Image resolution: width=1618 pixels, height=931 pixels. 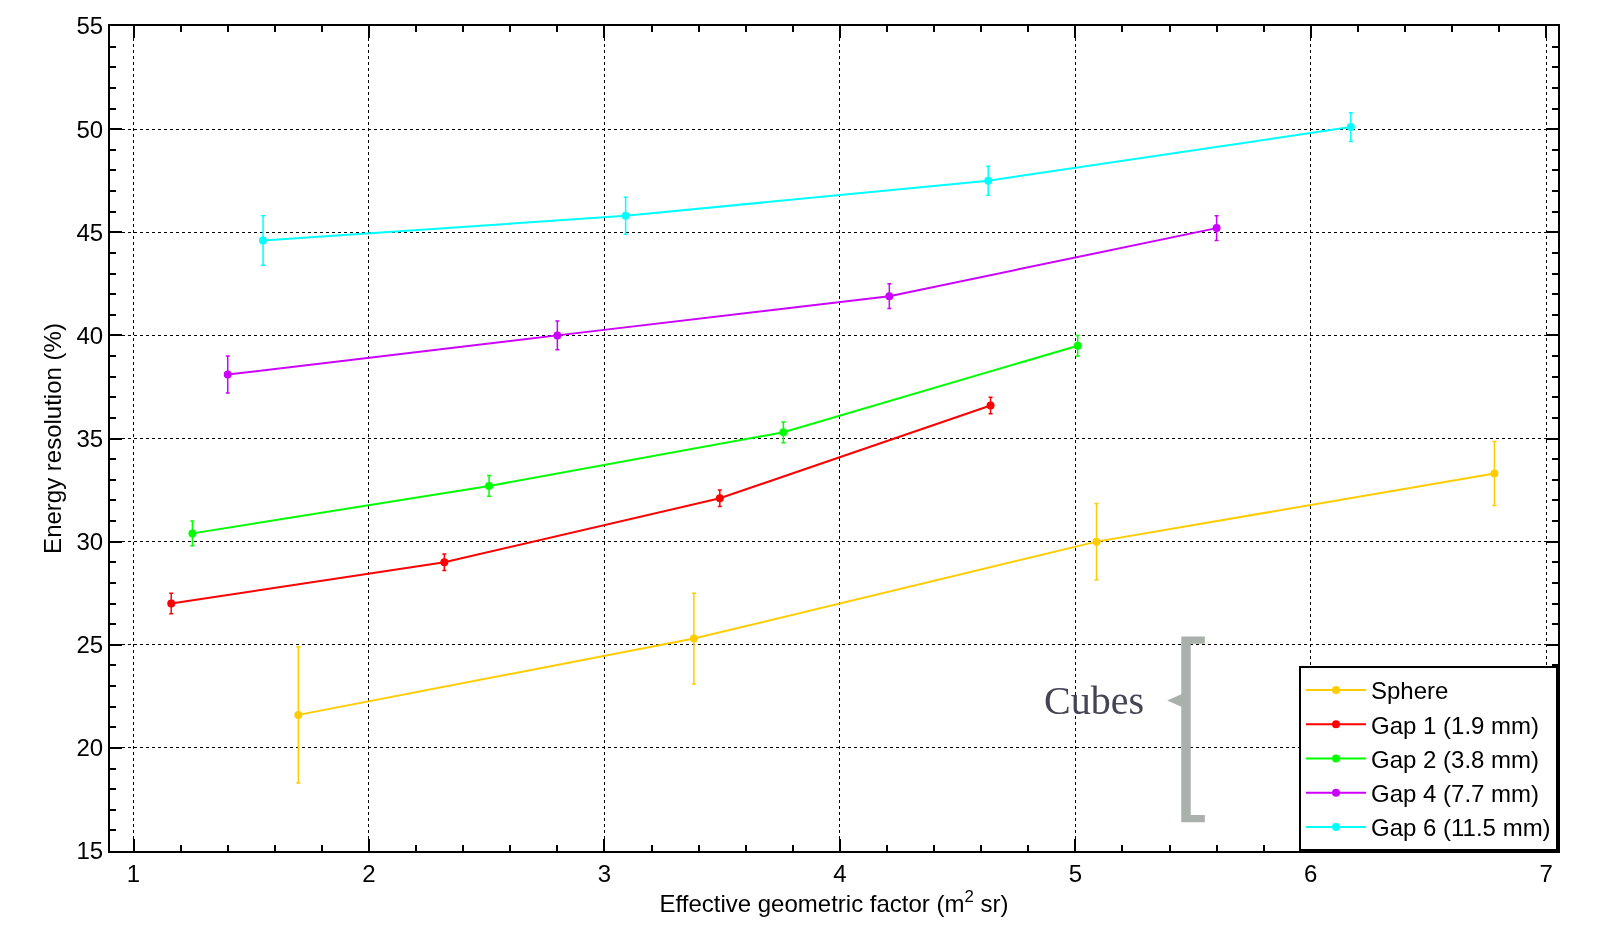 What do you see at coordinates (1461, 828) in the screenshot?
I see `legend-label: Gap 6 (11.5 mm)` at bounding box center [1461, 828].